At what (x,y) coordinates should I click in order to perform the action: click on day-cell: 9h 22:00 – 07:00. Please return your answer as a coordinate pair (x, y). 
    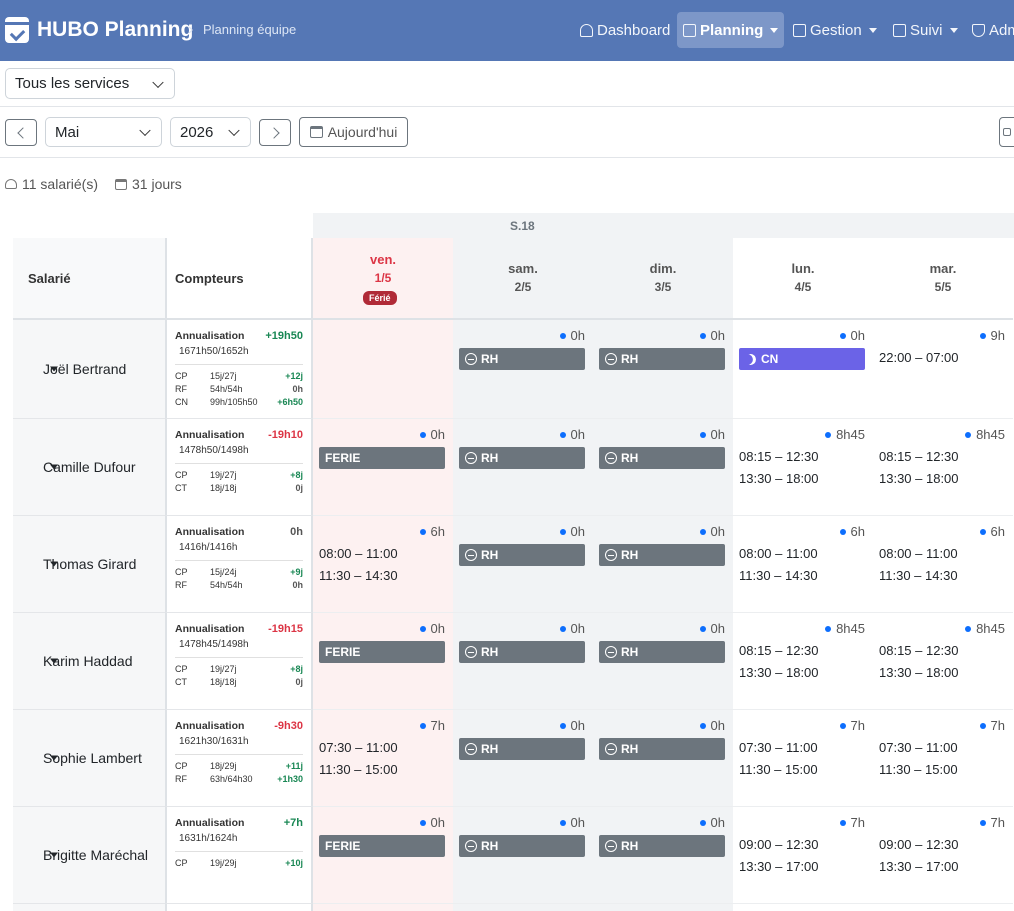
    Looking at the image, I should click on (943, 369).